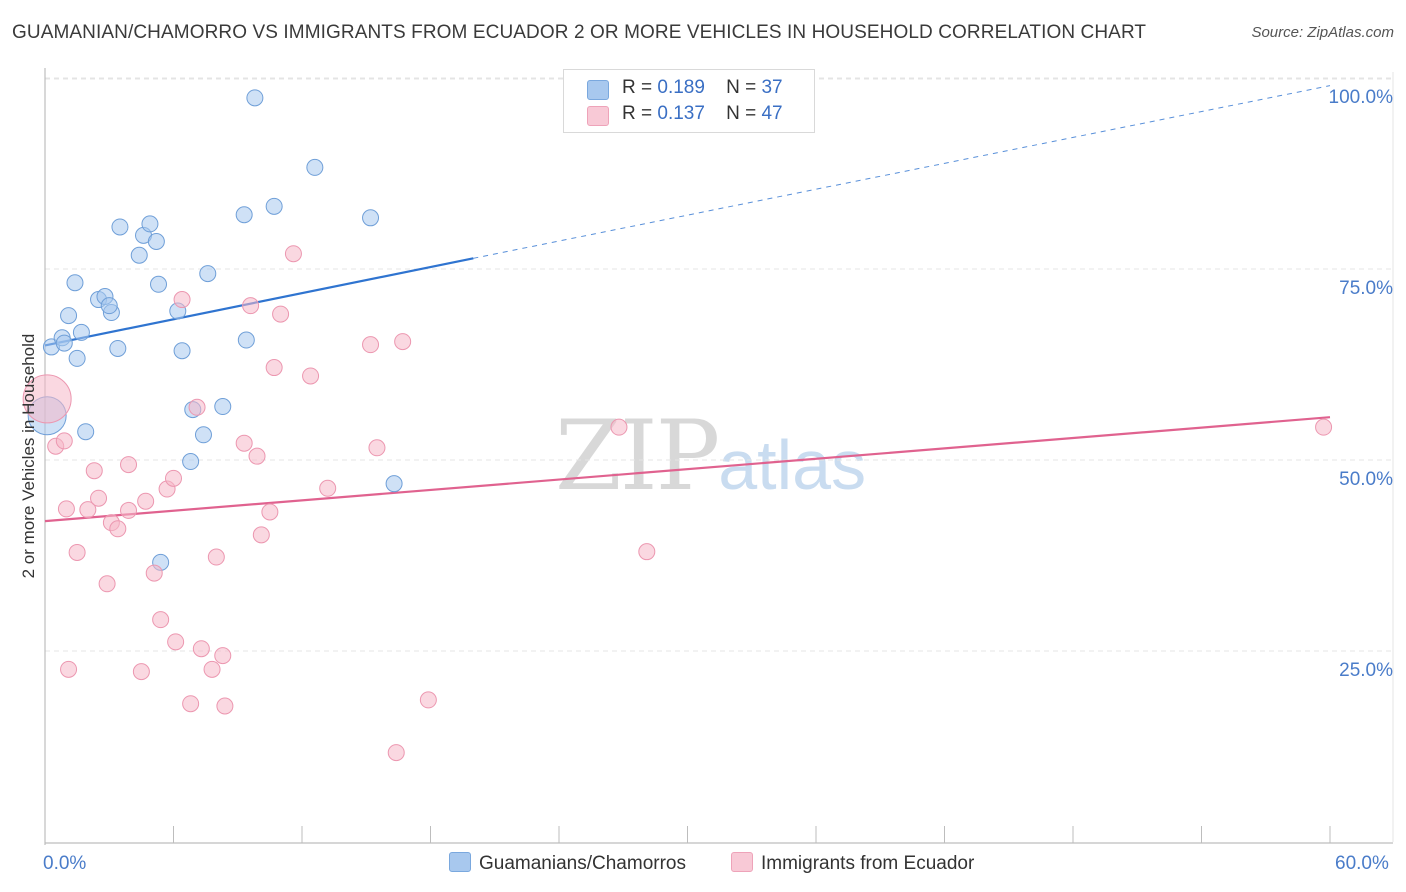 Image resolution: width=1406 pixels, height=892 pixels. What do you see at coordinates (65, 863) in the screenshot?
I see `x-tick-label-0: 0.0%` at bounding box center [65, 863].